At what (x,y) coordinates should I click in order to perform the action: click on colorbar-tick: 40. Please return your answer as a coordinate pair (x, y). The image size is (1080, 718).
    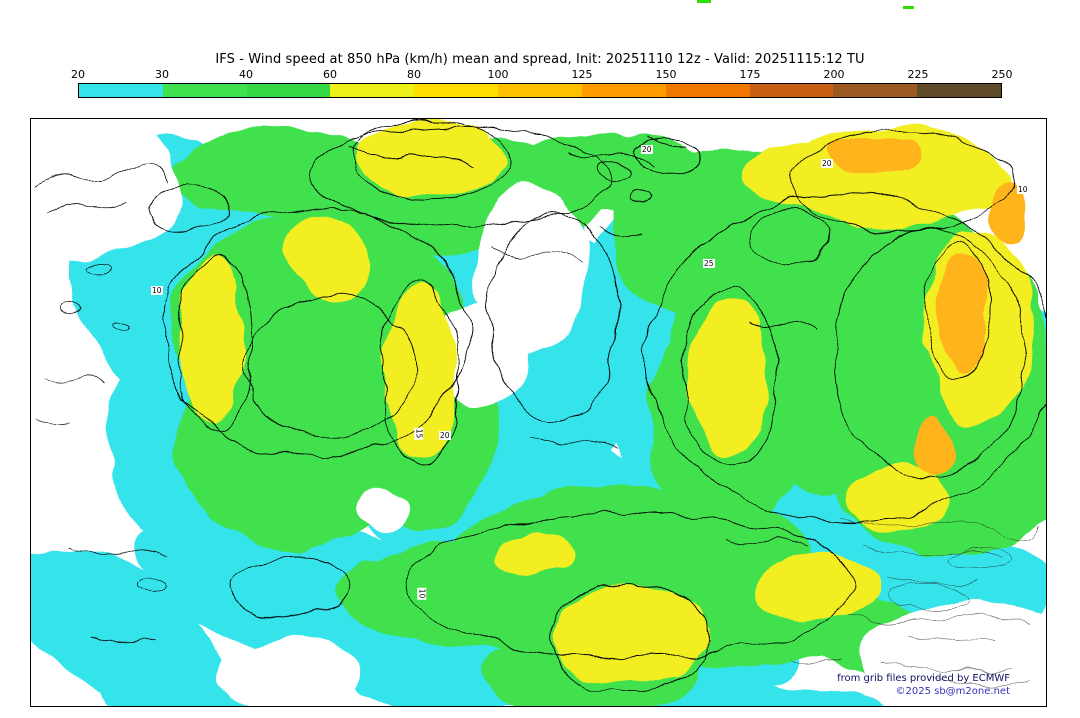
    Looking at the image, I should click on (246, 74).